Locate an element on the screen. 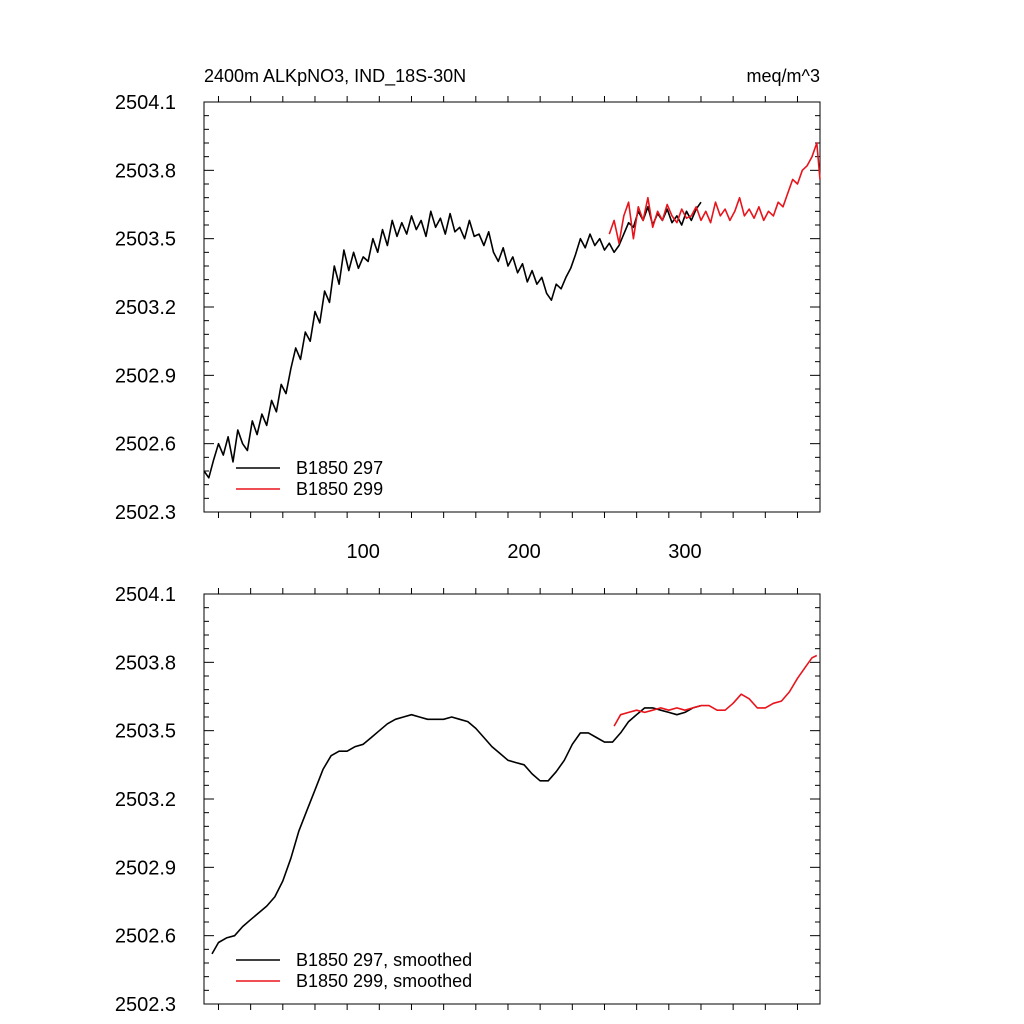  x-tick-label: 100 is located at coordinates (363, 552).